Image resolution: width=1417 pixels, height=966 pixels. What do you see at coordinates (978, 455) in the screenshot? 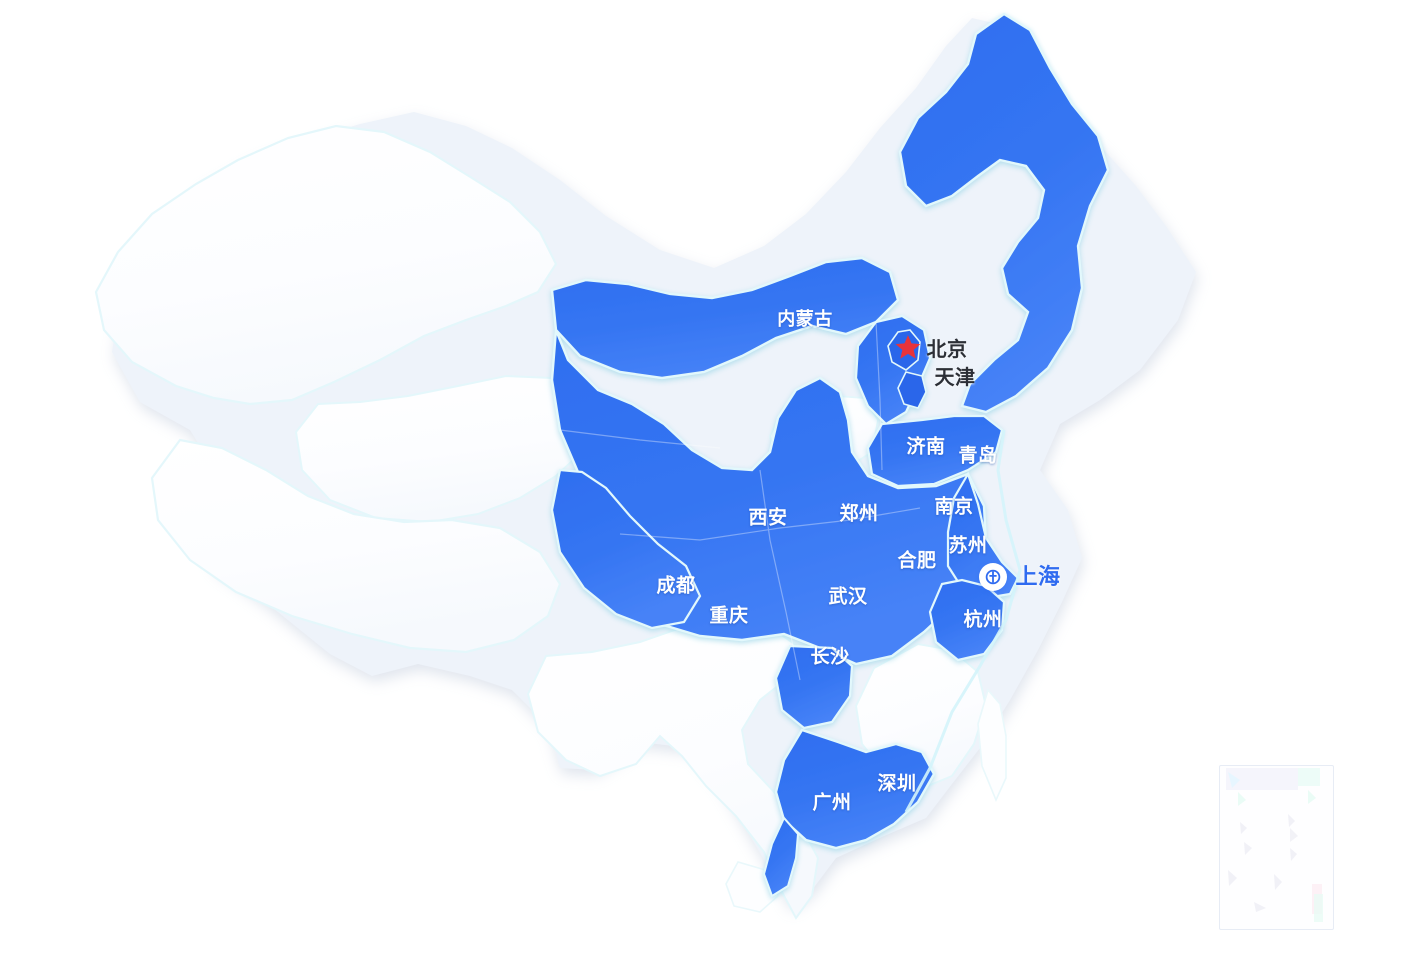
I see `map-label-qingdao: 青岛` at bounding box center [978, 455].